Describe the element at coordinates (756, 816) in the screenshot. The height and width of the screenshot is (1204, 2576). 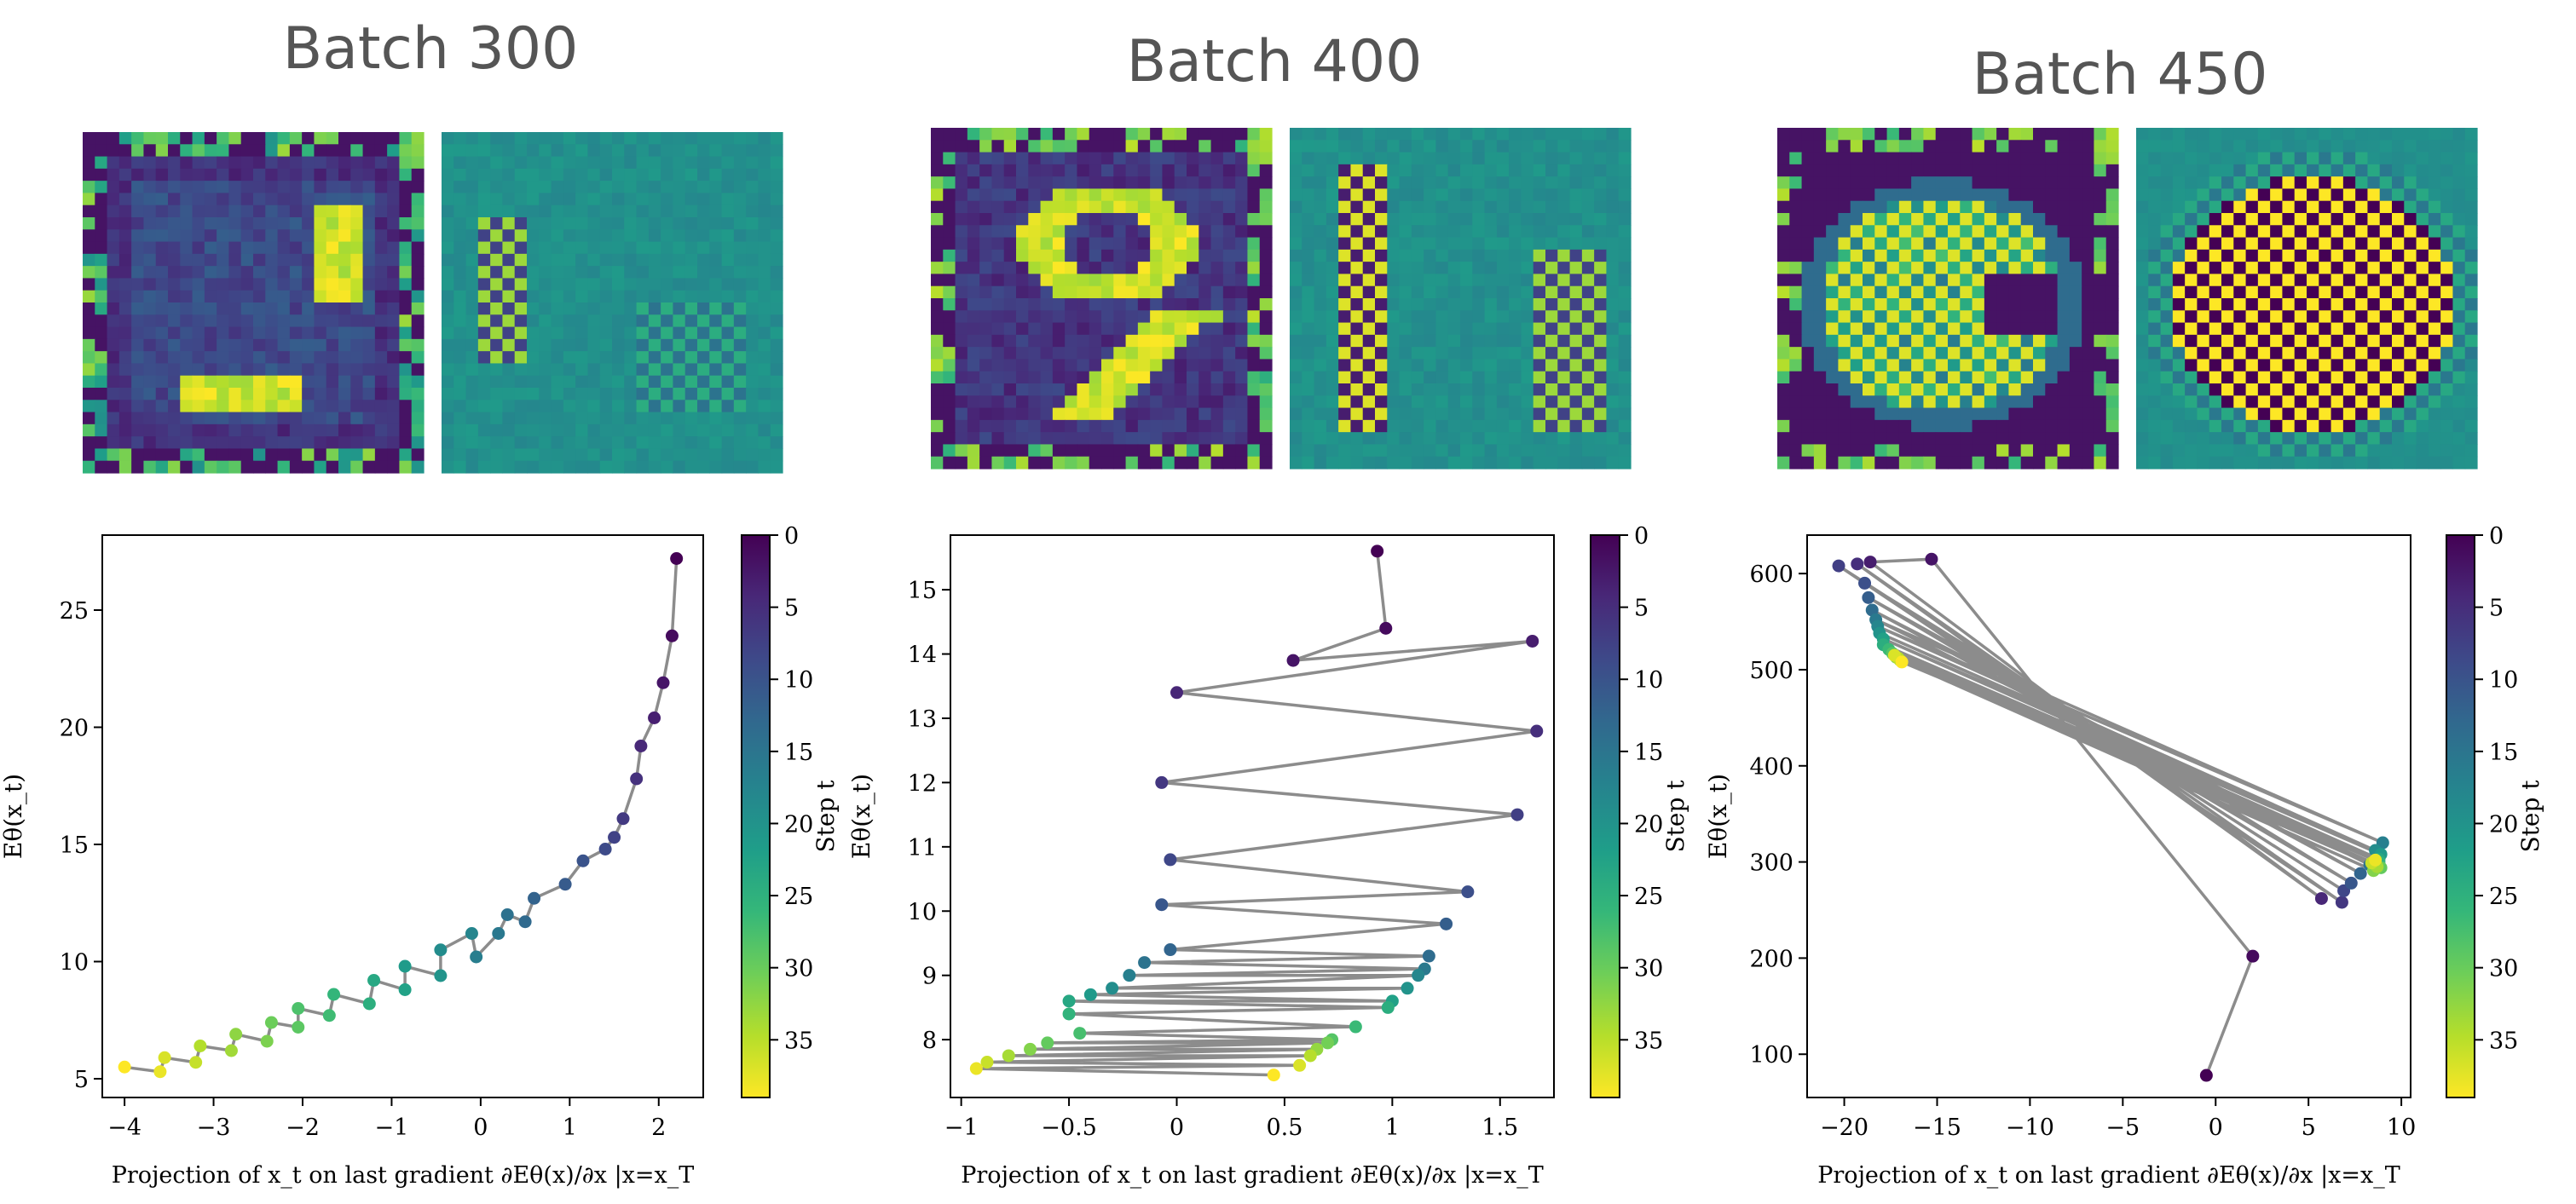
I see `colorbar` at that location.